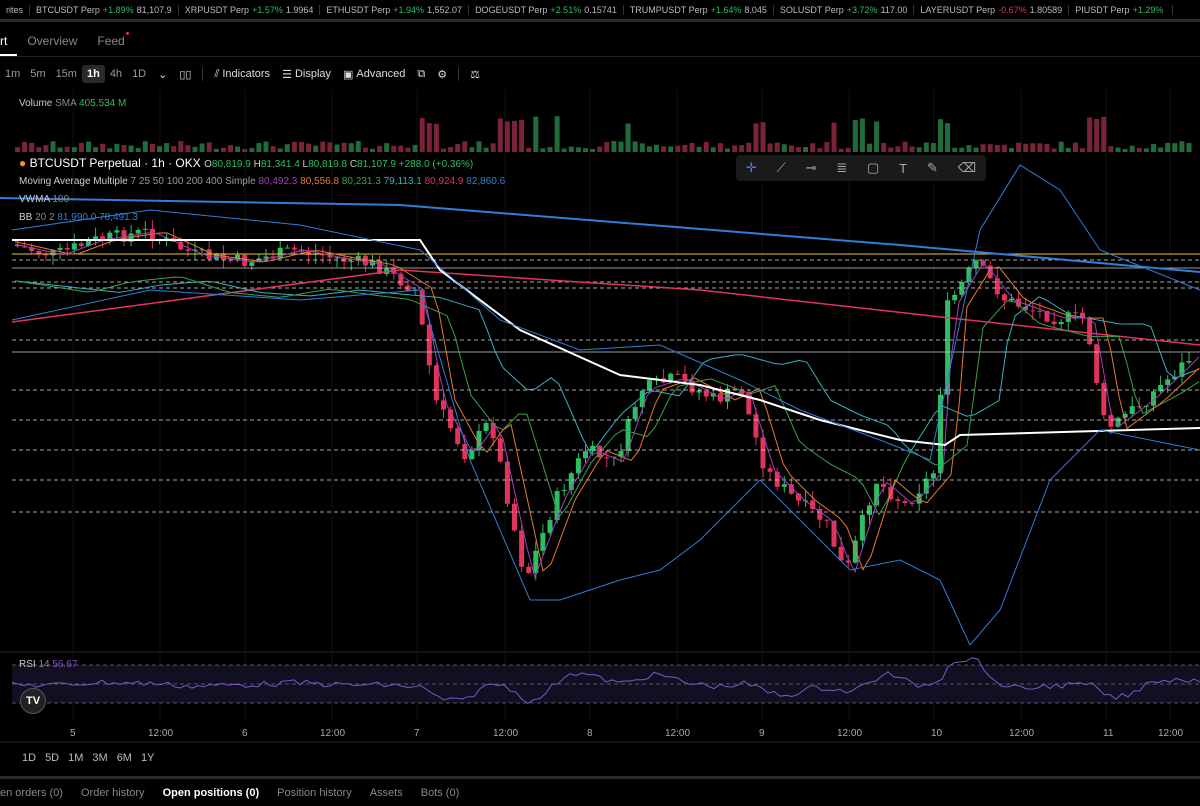 The image size is (1200, 806). I want to click on brush-icon: ✎, so click(932, 167).